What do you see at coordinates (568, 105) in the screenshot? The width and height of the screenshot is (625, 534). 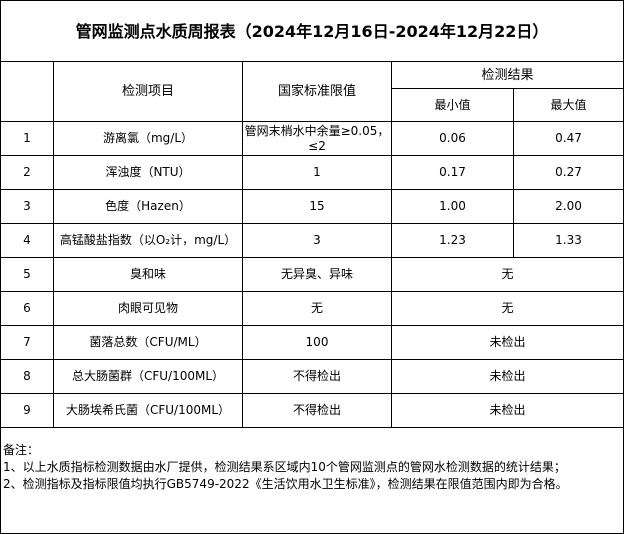 I see `header-max: 最大值` at bounding box center [568, 105].